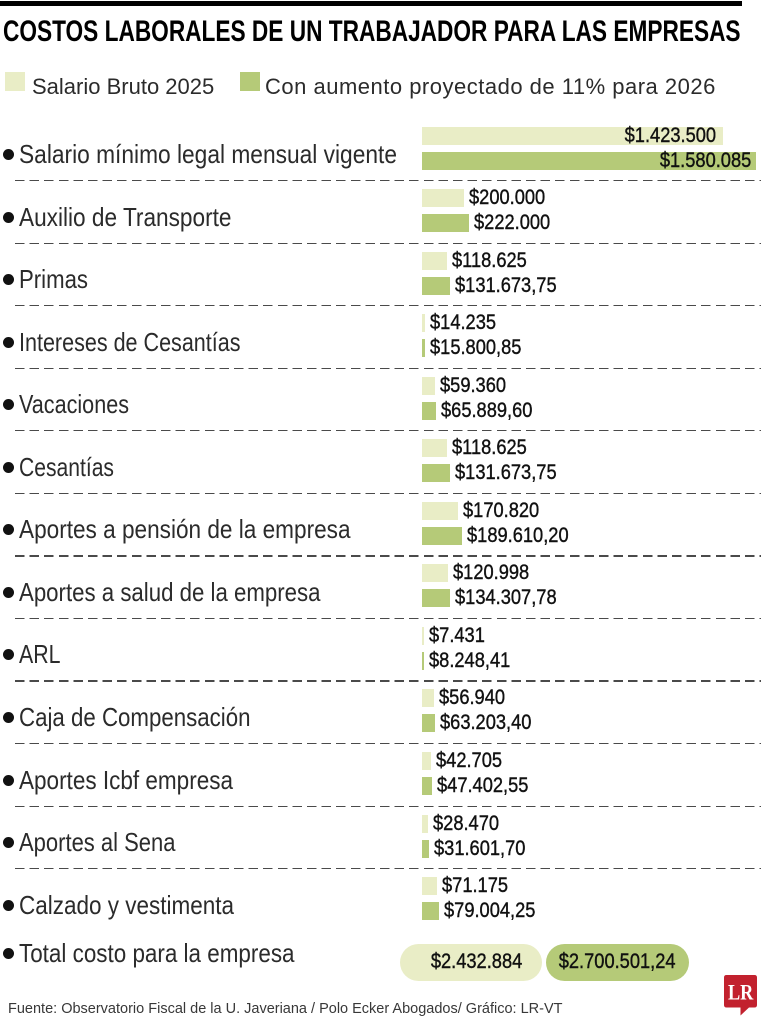 This screenshot has width=762, height=1024. I want to click on svg-text: LR, so click(741, 993).